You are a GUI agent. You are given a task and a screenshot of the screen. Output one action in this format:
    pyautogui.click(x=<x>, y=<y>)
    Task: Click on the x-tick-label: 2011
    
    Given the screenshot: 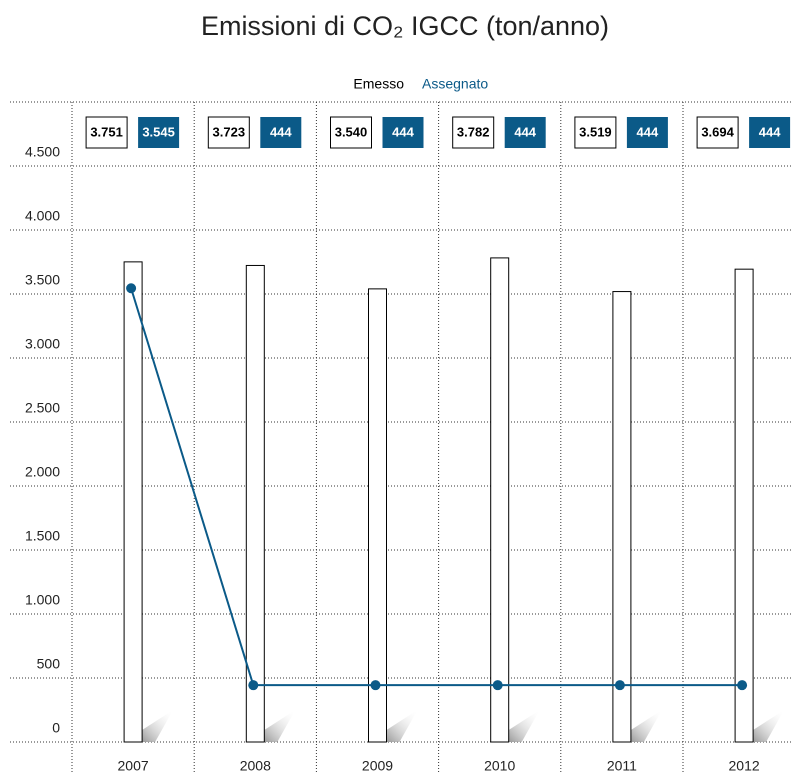 What is the action you would take?
    pyautogui.click(x=622, y=766)
    